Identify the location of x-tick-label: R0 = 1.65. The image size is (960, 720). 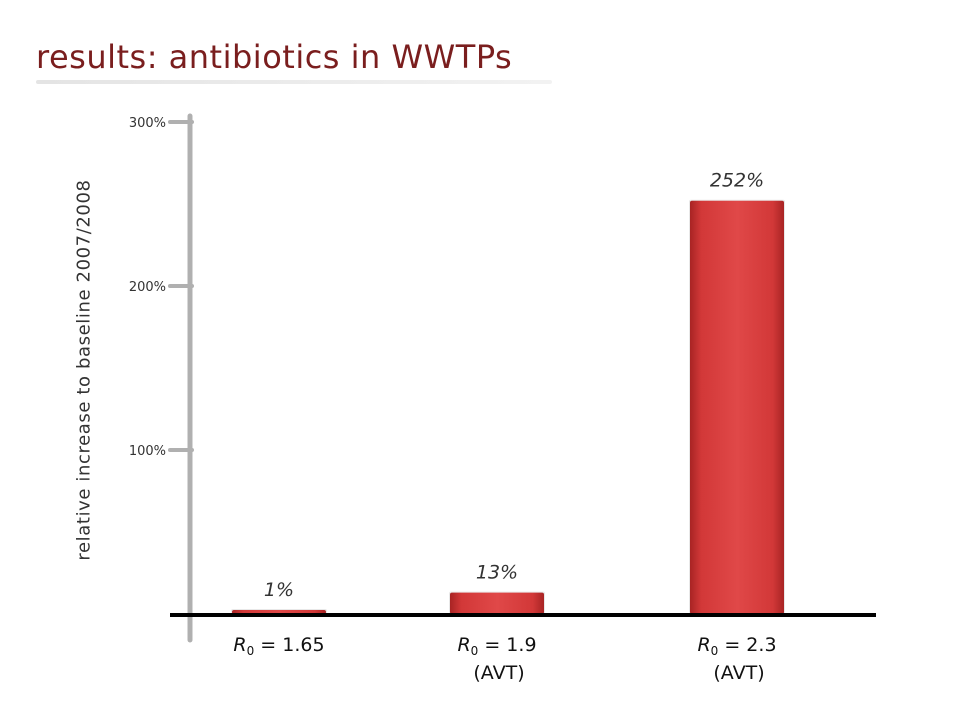
(278, 646).